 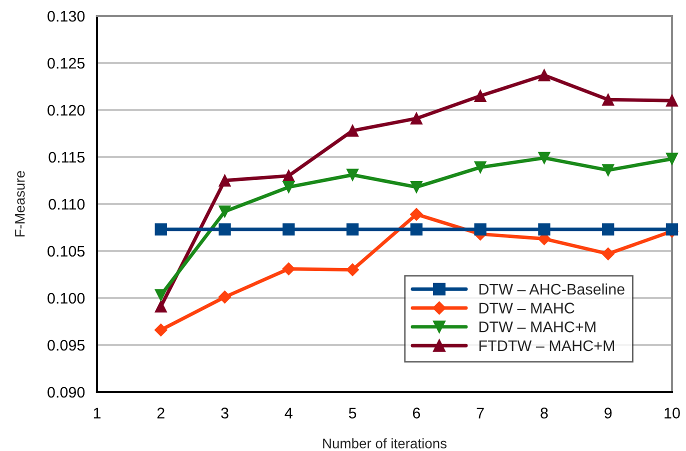 What do you see at coordinates (66, 63) in the screenshot?
I see `y-tick-label: 0.125` at bounding box center [66, 63].